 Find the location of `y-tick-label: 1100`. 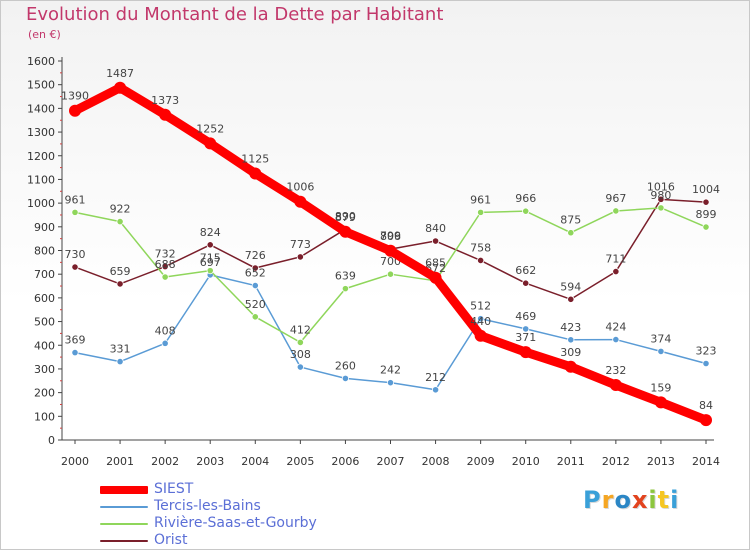

y-tick-label: 1100 is located at coordinates (41, 179).